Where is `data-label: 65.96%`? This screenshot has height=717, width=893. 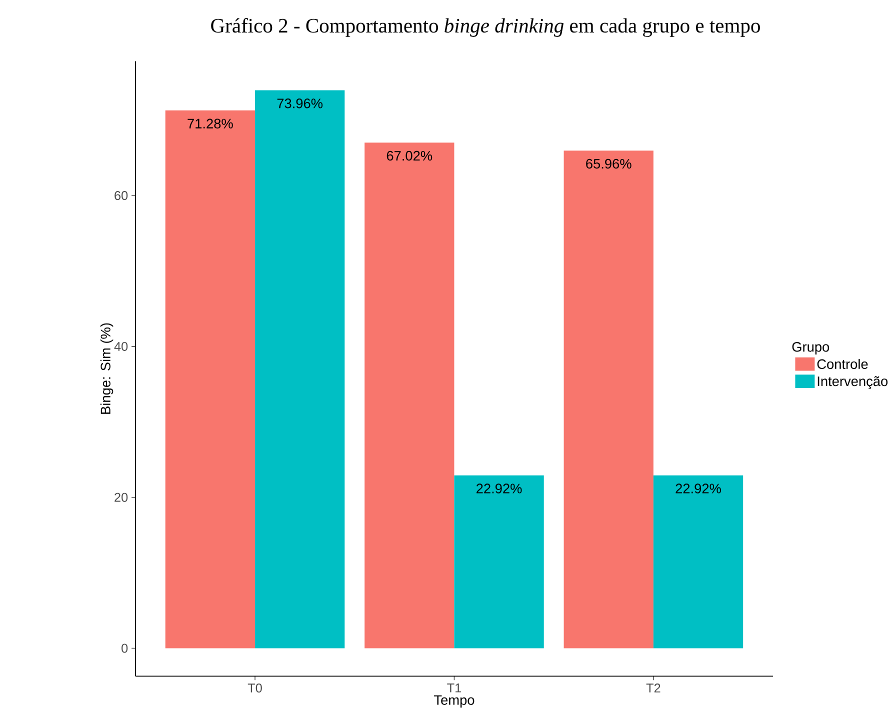 data-label: 65.96% is located at coordinates (609, 163).